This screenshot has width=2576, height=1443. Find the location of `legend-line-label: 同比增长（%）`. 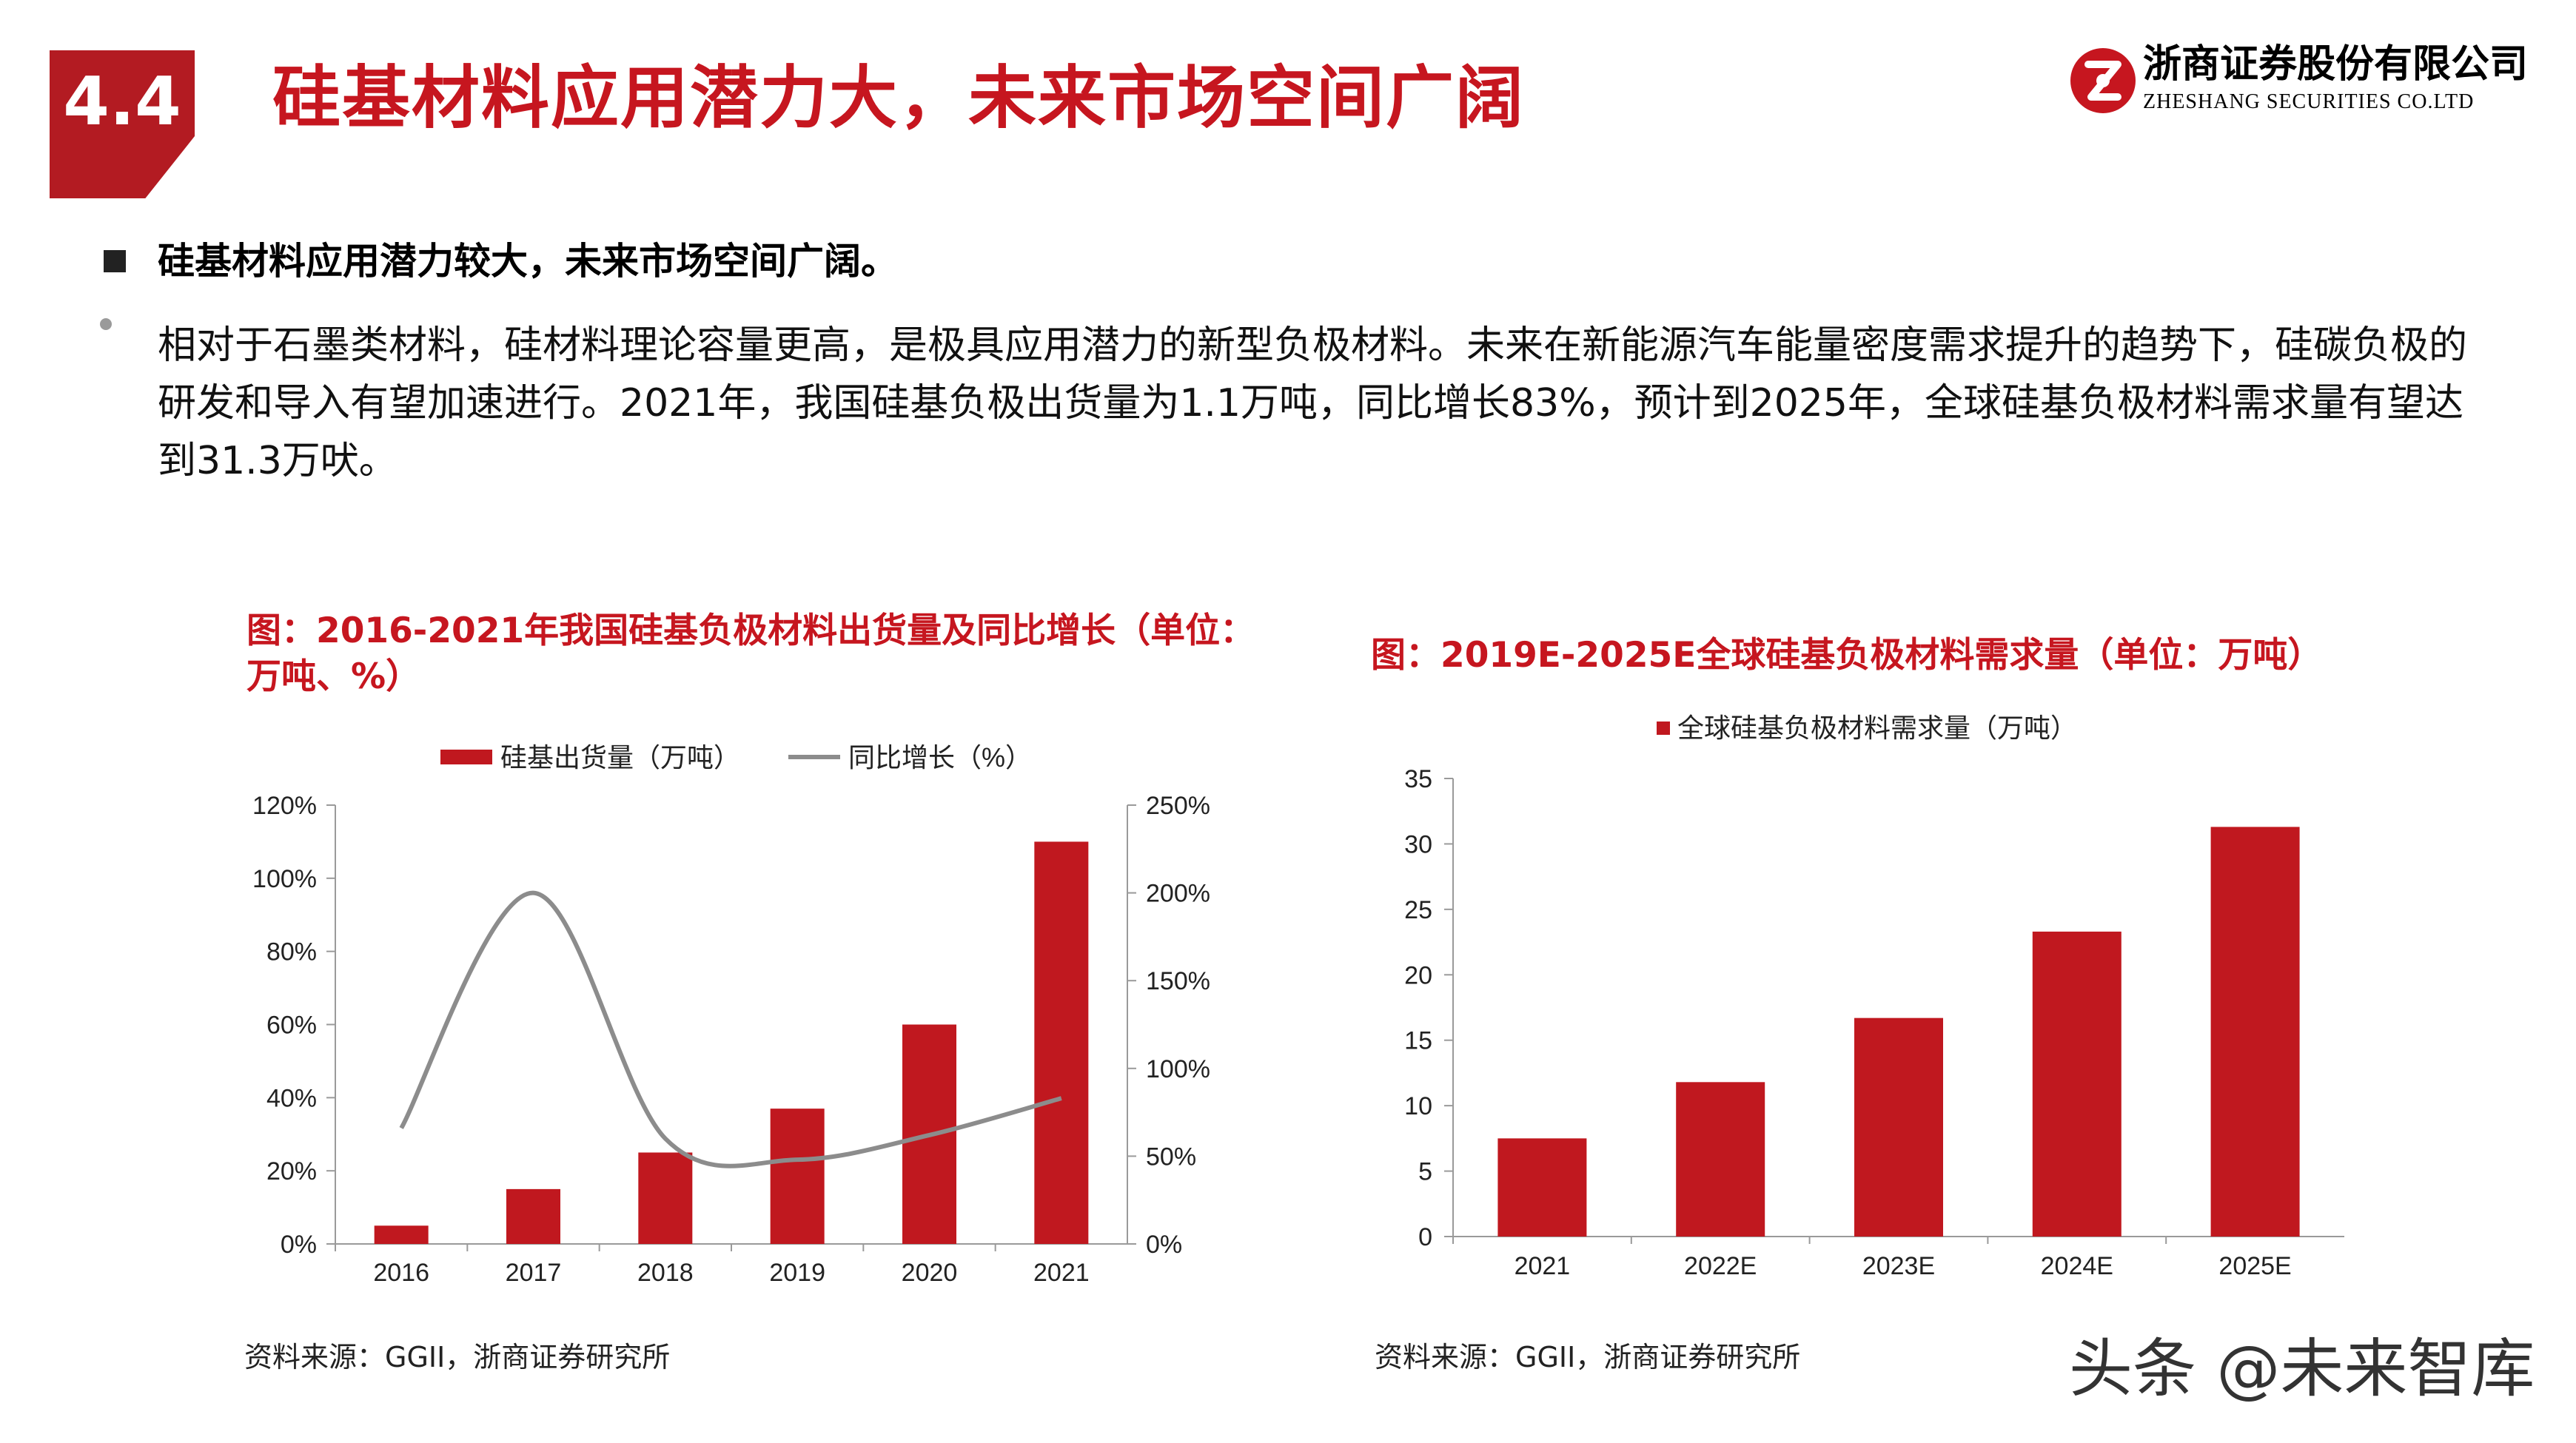

legend-line-label: 同比增长（%） is located at coordinates (940, 757).